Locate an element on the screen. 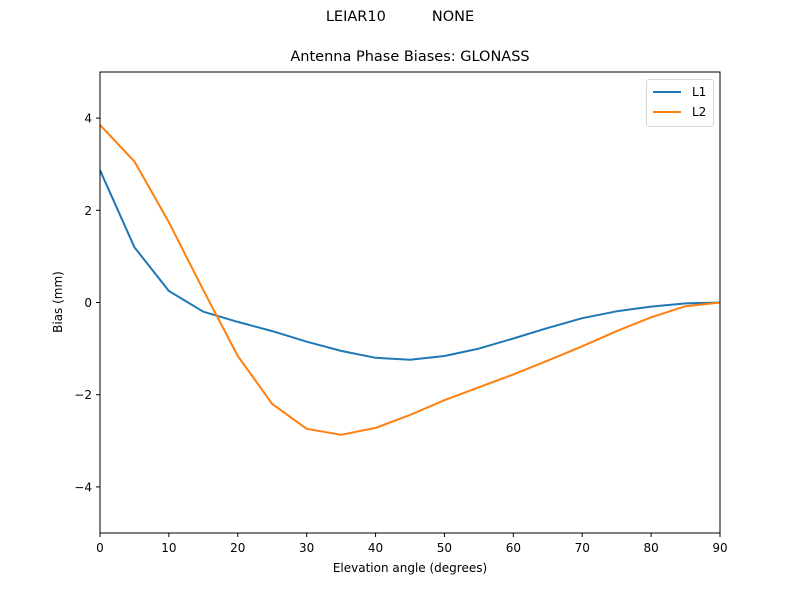 The width and height of the screenshot is (800, 600). x-tick-label: 90 is located at coordinates (719, 548).